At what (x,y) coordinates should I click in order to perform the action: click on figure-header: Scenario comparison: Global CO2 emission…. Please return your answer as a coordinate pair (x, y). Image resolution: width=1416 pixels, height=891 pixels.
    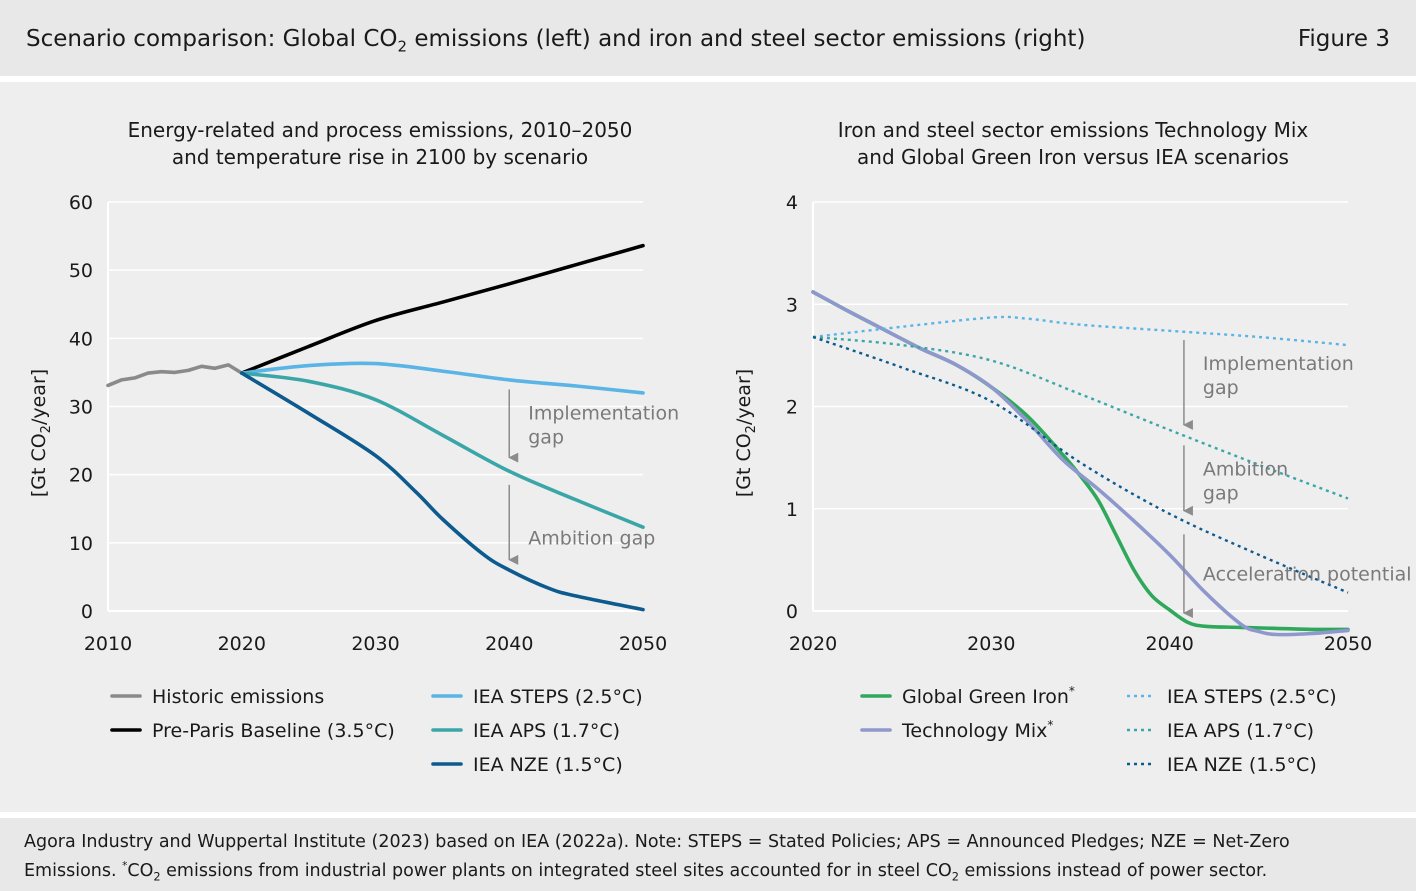
    Looking at the image, I should click on (708, 38).